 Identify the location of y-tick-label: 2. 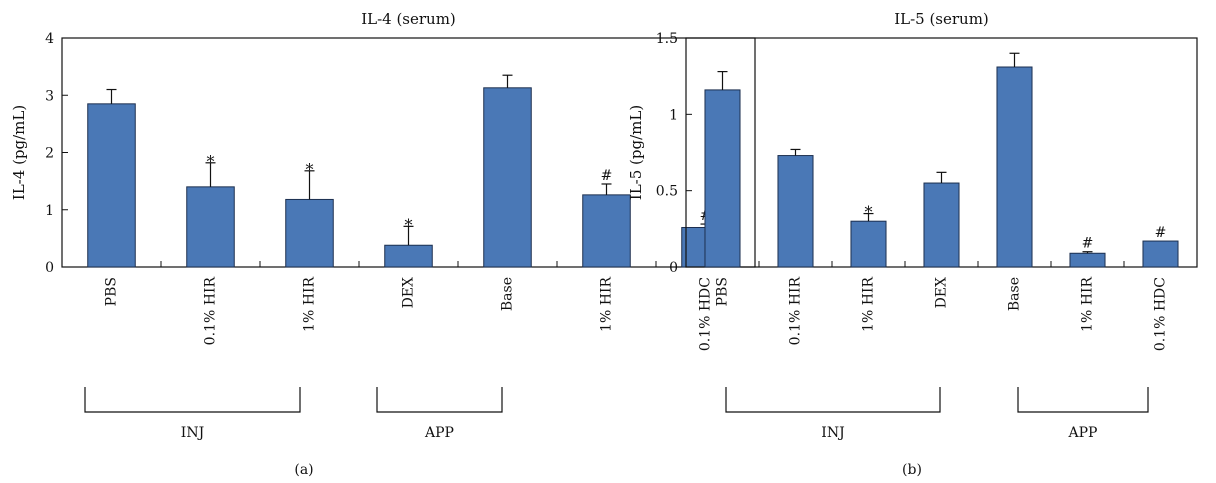
(49, 154).